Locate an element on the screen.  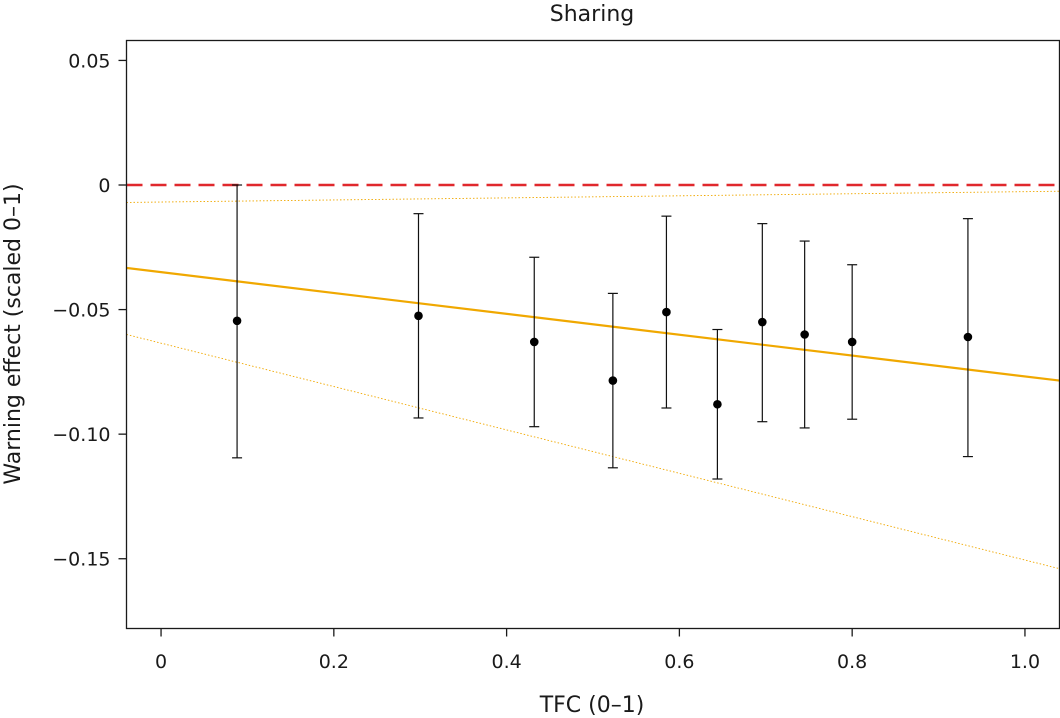
x-tick-label: 0 is located at coordinates (161, 662).